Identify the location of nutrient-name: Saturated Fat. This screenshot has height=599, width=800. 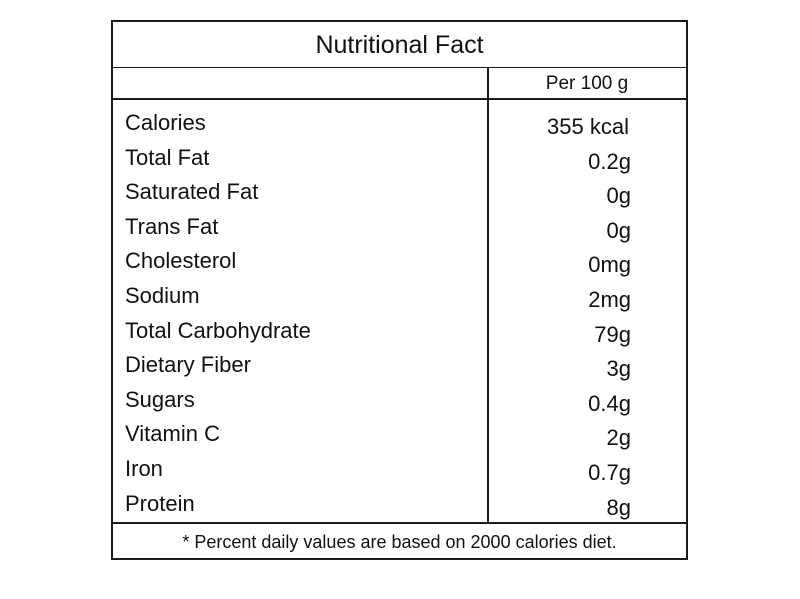
(192, 192).